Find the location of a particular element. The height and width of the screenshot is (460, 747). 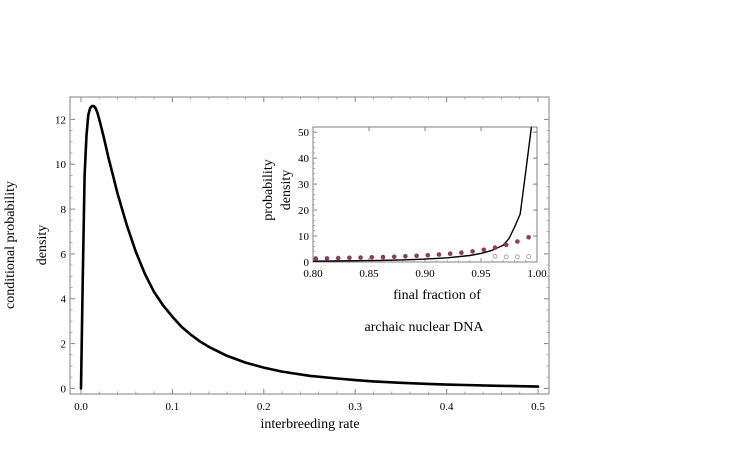

main-y-tick-label: 6 is located at coordinates (64, 255).